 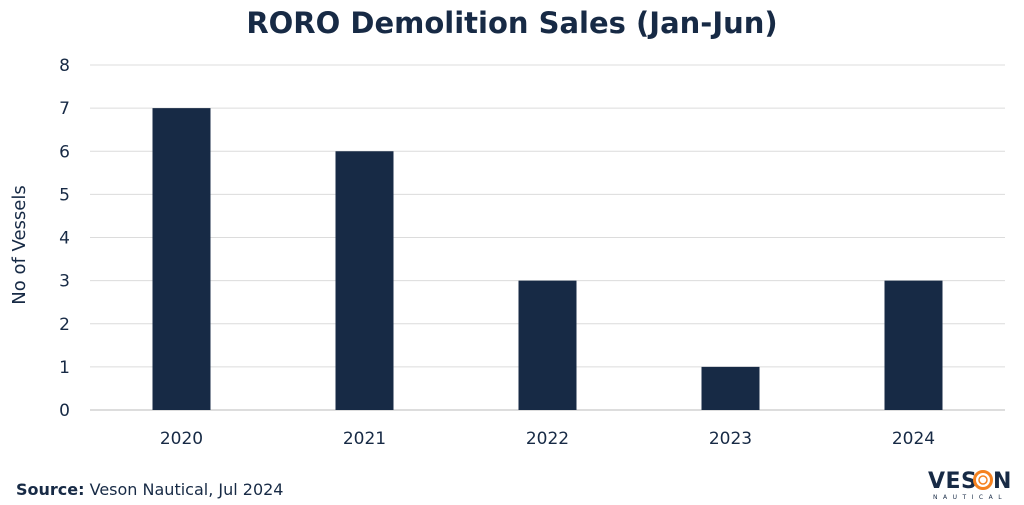 What do you see at coordinates (186, 489) in the screenshot?
I see `source-text: Veson Nautical, Jul 2024` at bounding box center [186, 489].